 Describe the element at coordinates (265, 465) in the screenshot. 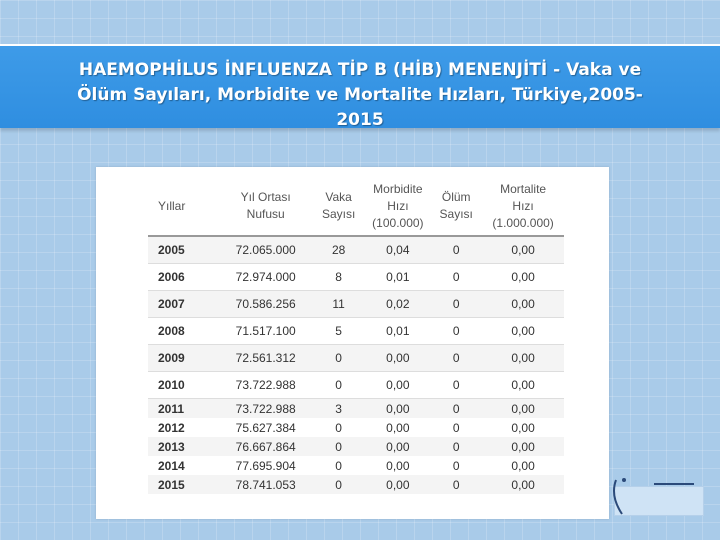

I see `cell-population: 77.695.904` at that location.